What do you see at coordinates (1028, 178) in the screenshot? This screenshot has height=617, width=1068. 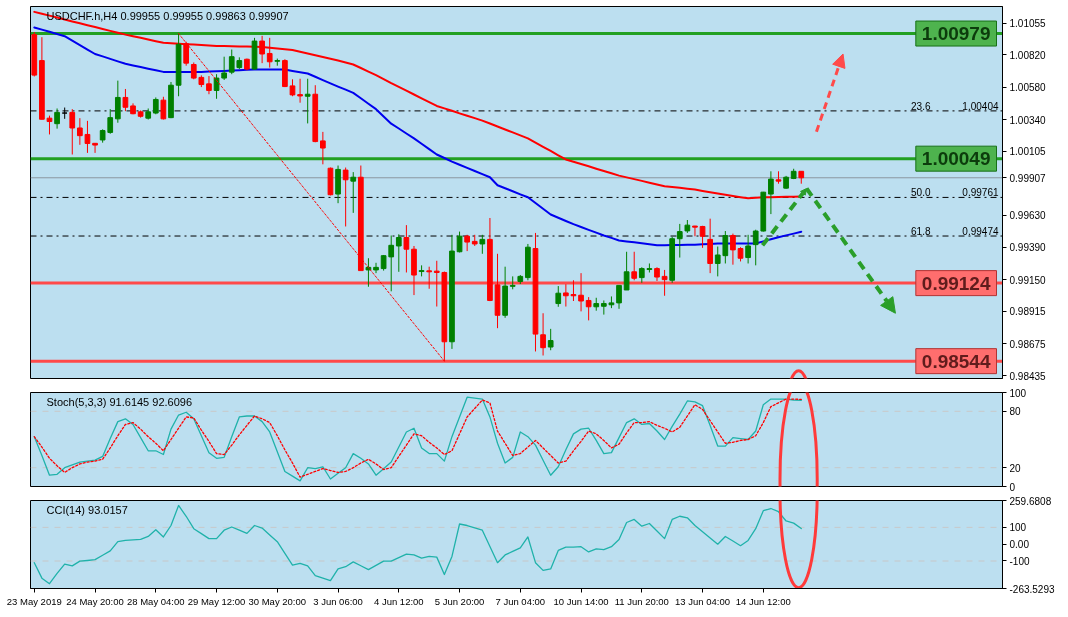 I see `y-tick-label: 0.99907` at bounding box center [1028, 178].